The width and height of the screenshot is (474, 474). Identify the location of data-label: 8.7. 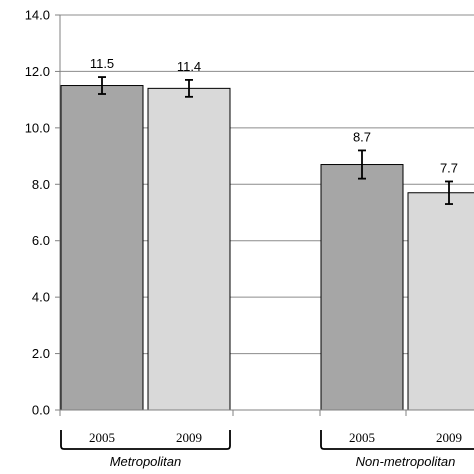
(362, 136).